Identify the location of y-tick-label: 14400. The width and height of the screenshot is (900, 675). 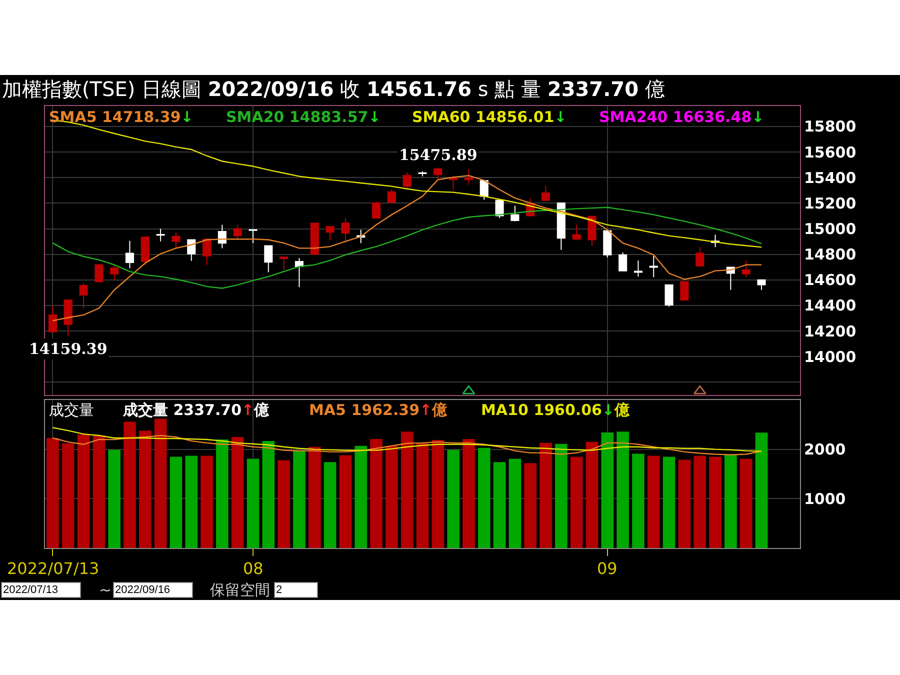
(830, 305).